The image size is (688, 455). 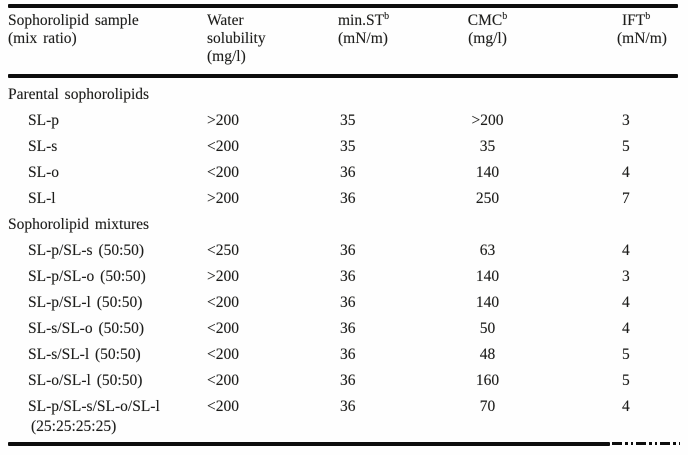 What do you see at coordinates (487, 146) in the screenshot?
I see `cmc-cell: 35` at bounding box center [487, 146].